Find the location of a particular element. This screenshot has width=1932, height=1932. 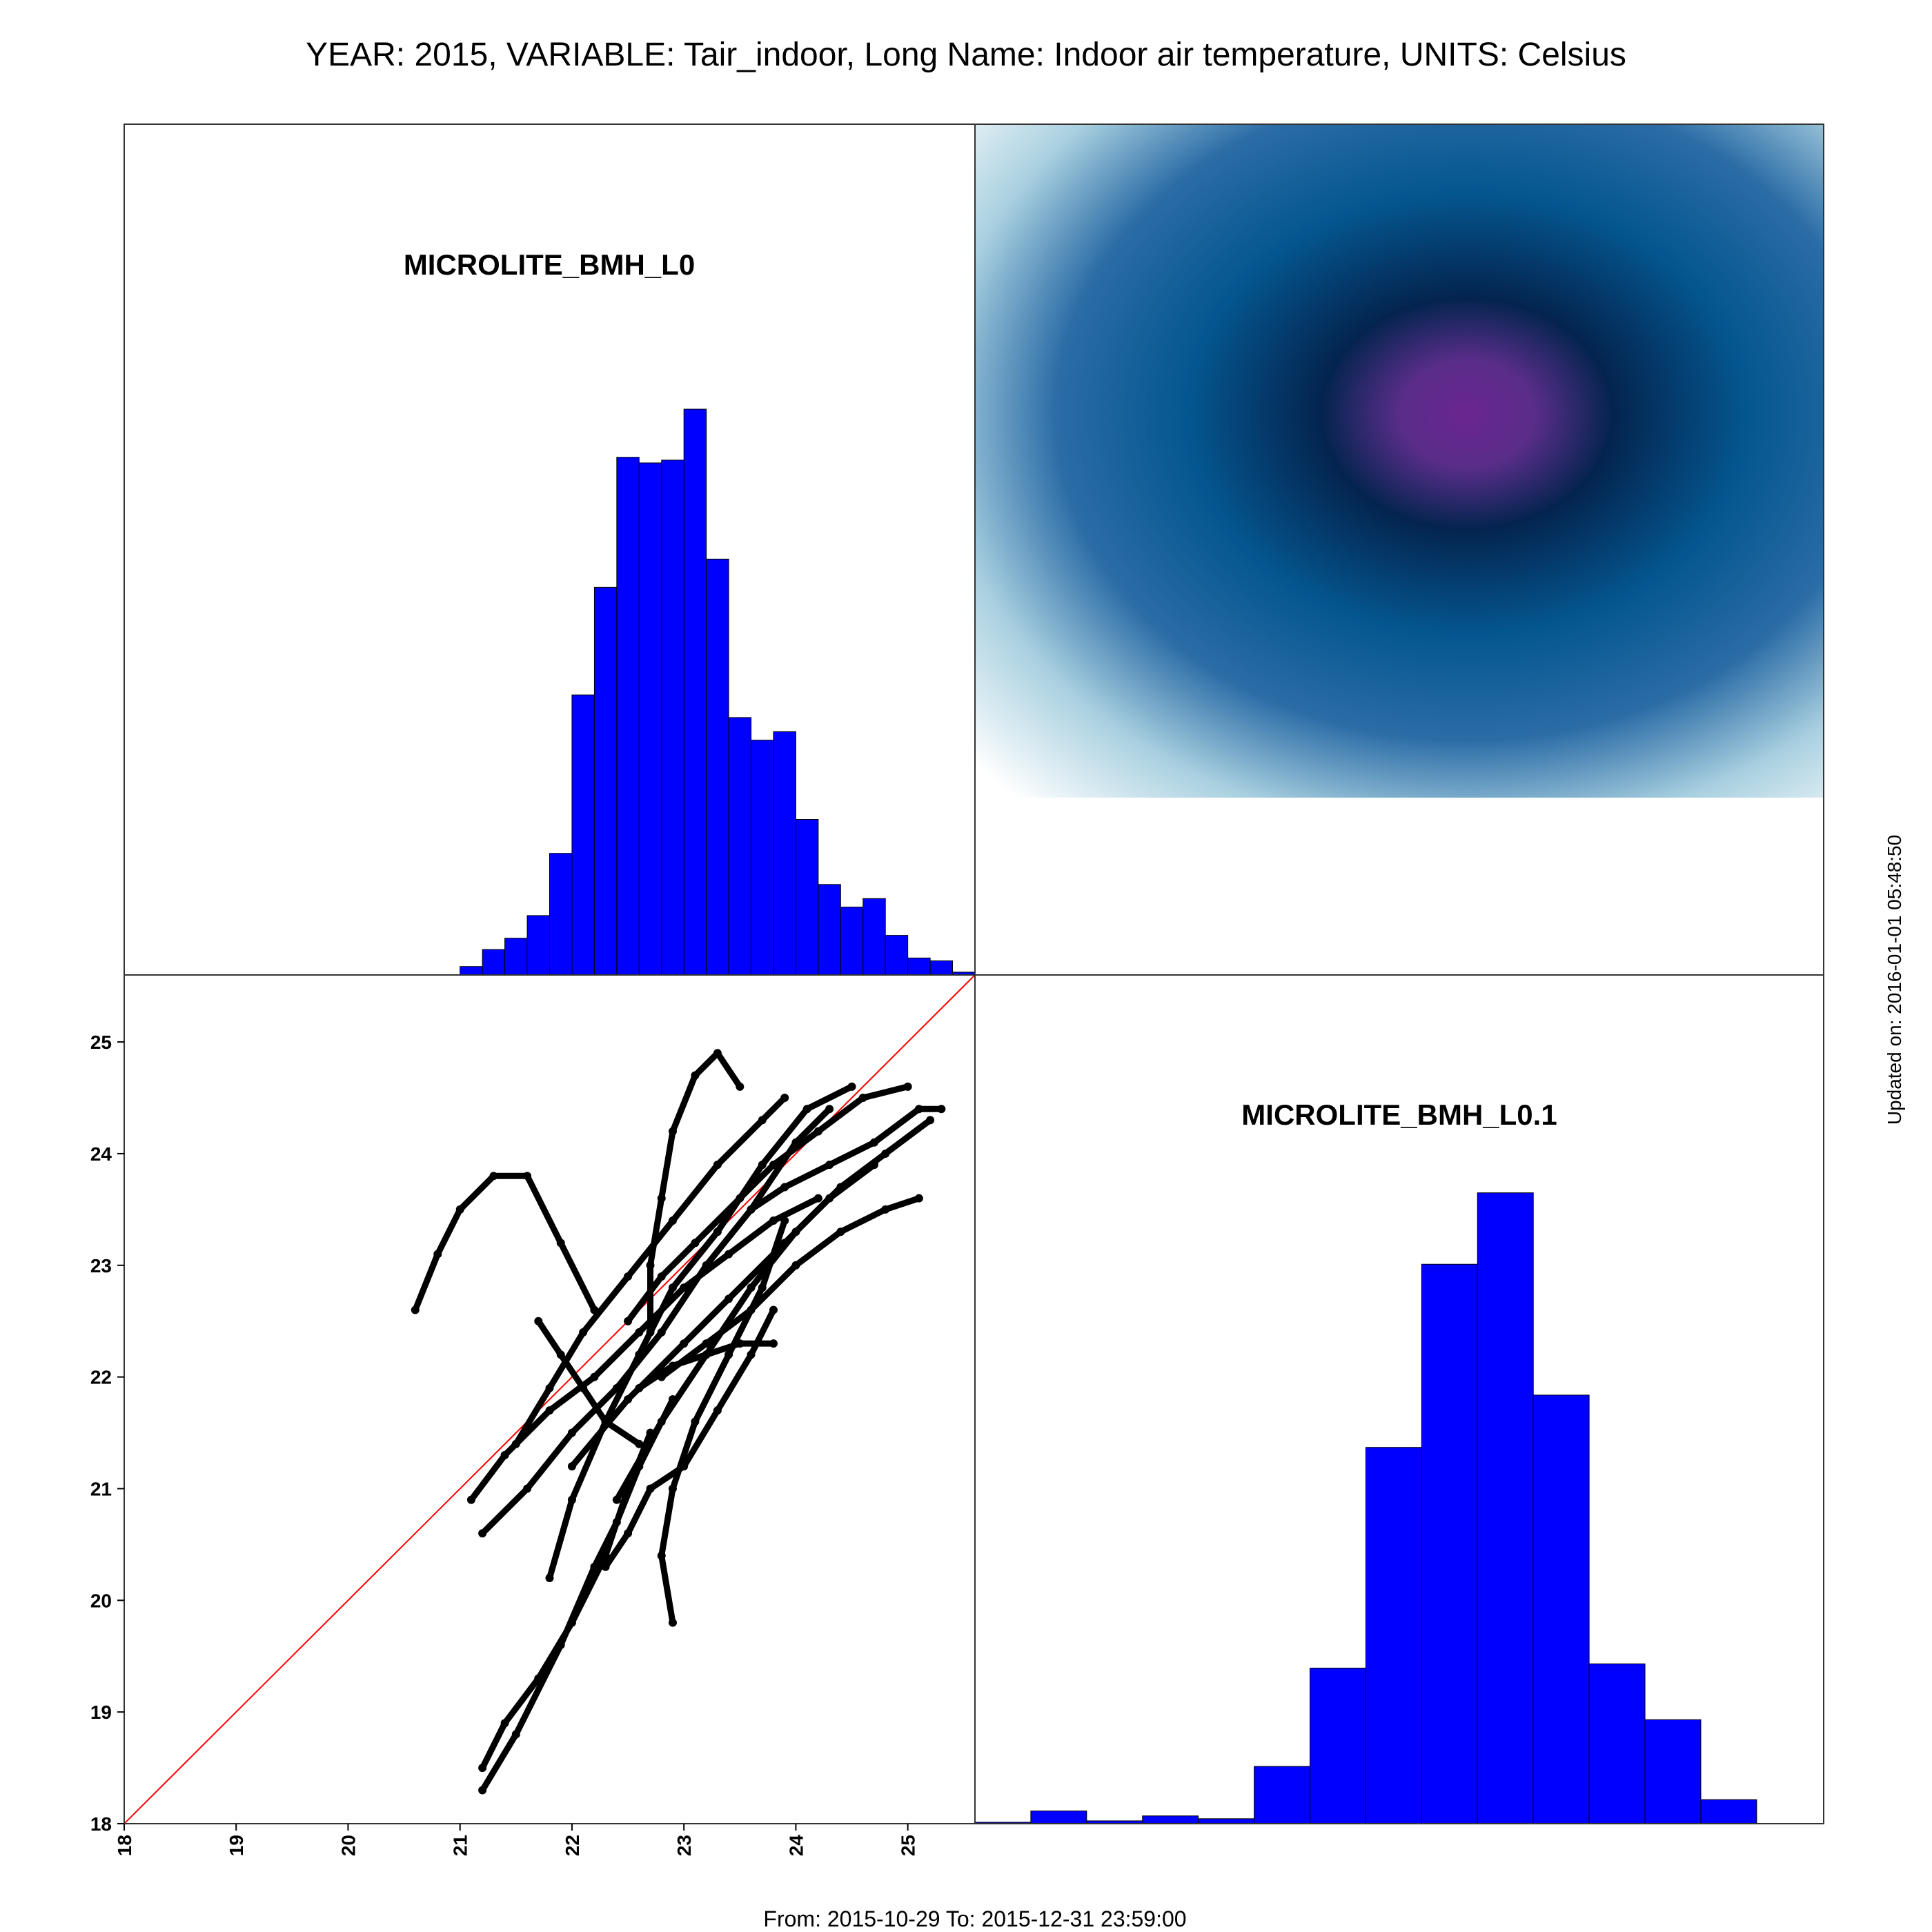

y-tick-label: 20 is located at coordinates (101, 1600).